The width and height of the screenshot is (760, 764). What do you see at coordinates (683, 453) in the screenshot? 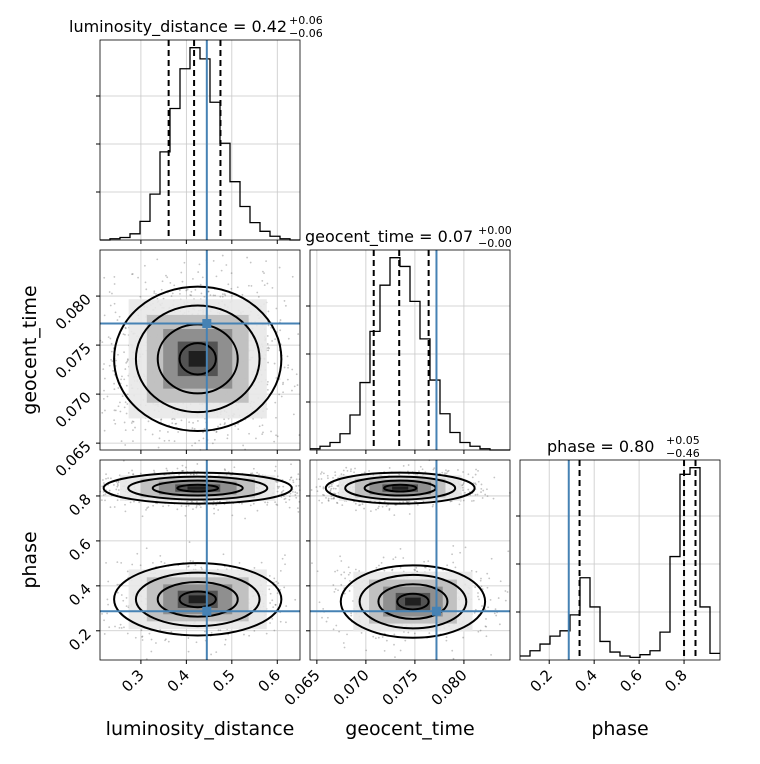
I see `title-phase-minus: −0.46` at bounding box center [683, 453].